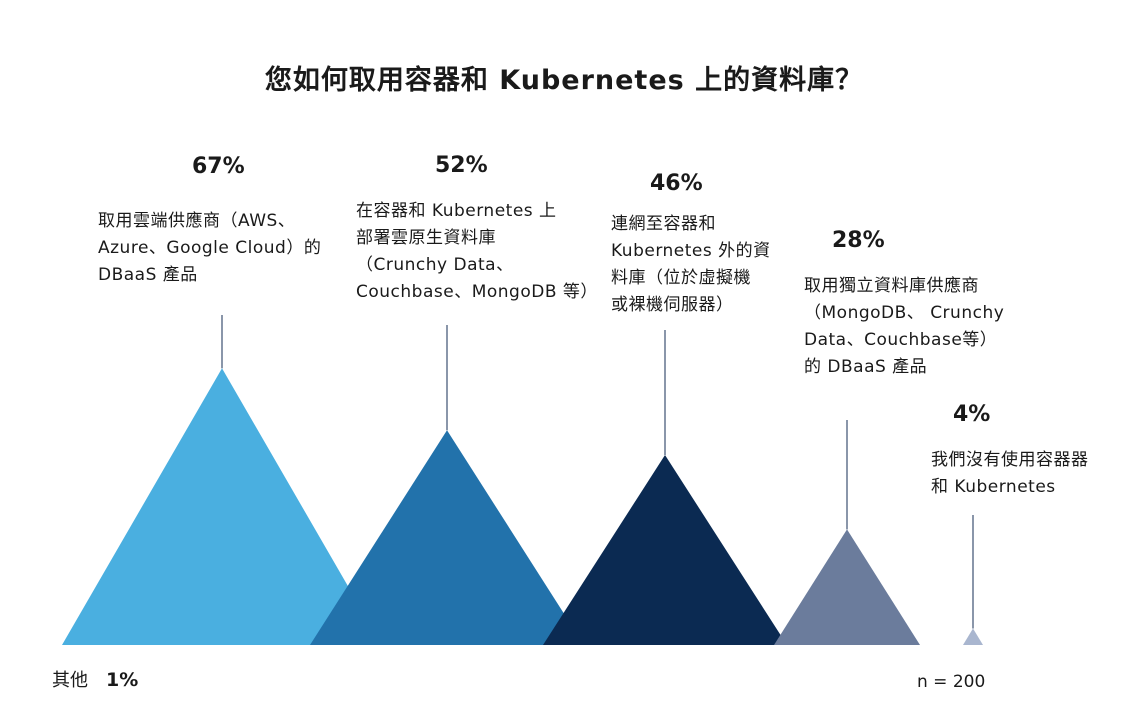  I want to click on chart-title: 您如何取用容器和 Kubernetes 上的資料庫？, so click(564, 80).